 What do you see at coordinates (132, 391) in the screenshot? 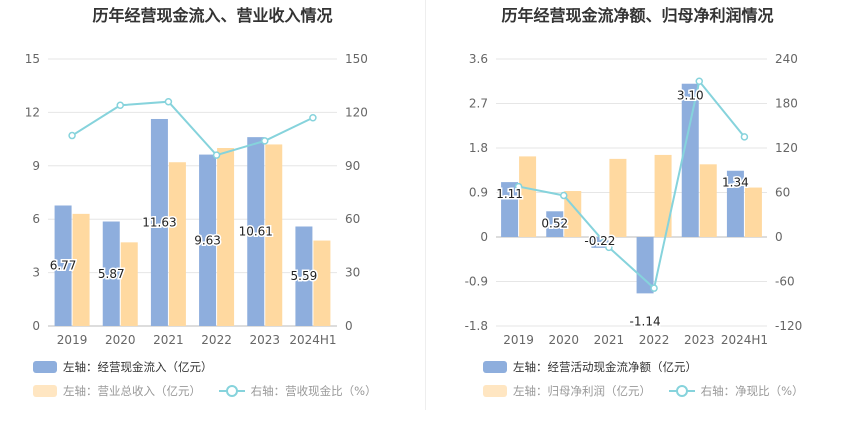
I see `legend-label: 左轴：营业总收入（亿元）` at bounding box center [132, 391].